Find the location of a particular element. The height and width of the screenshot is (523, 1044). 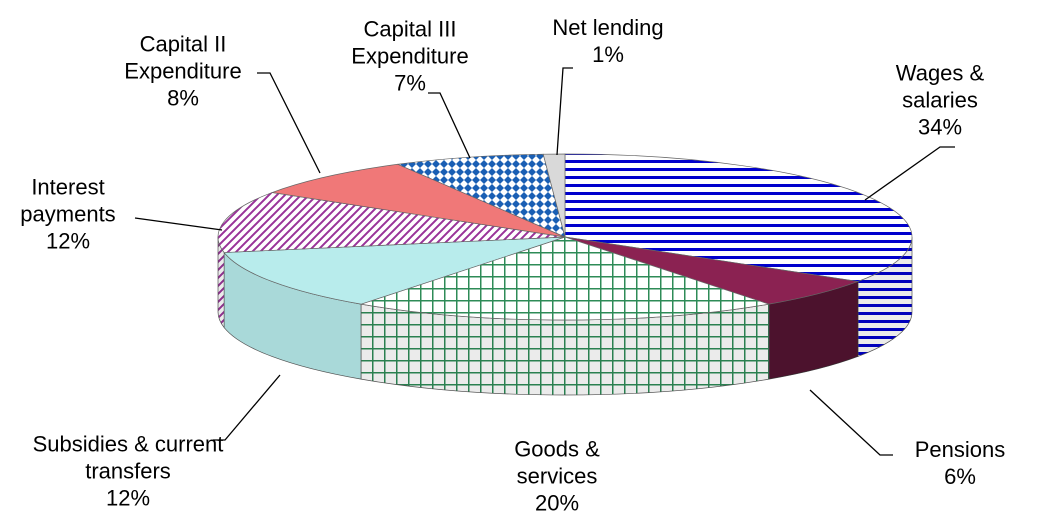

value-label: 1% is located at coordinates (608, 54).